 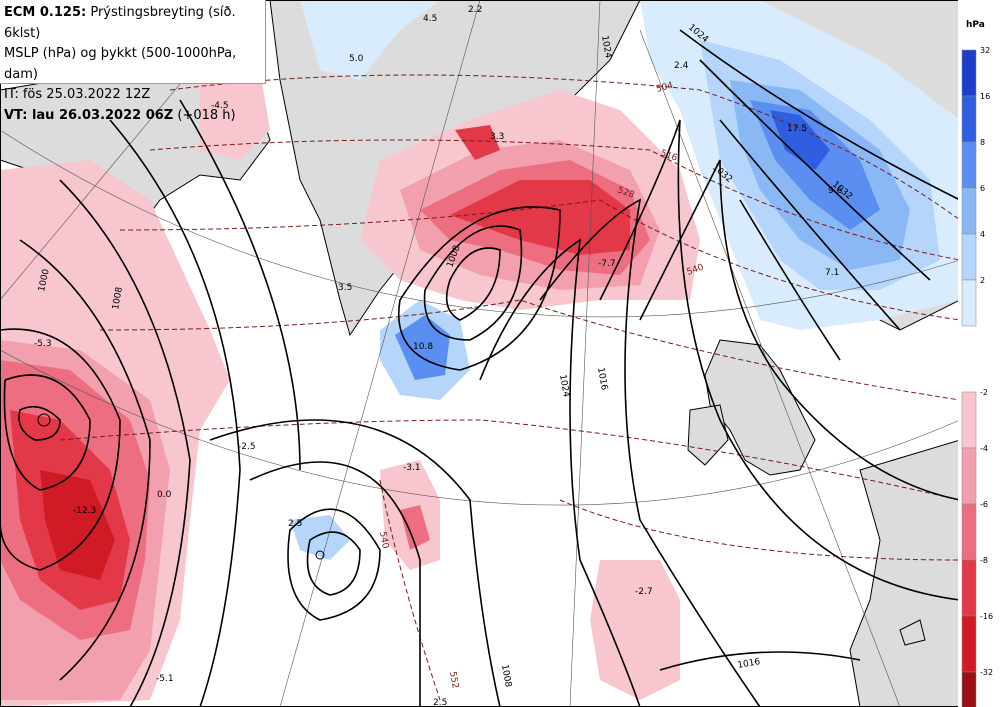 I want to click on legend-negative-scale: -2 -4 -6 -8 -16 -32, so click(x=977, y=547).